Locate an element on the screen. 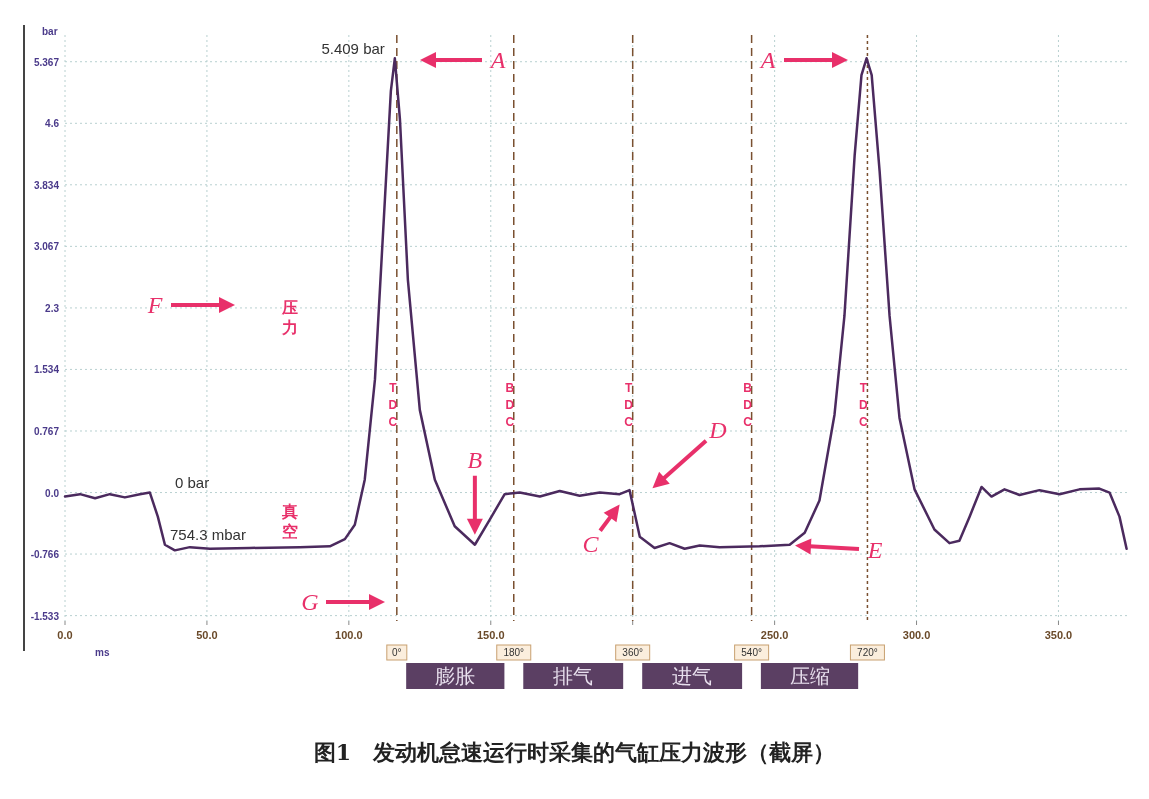  annotation: D is located at coordinates (717, 430).